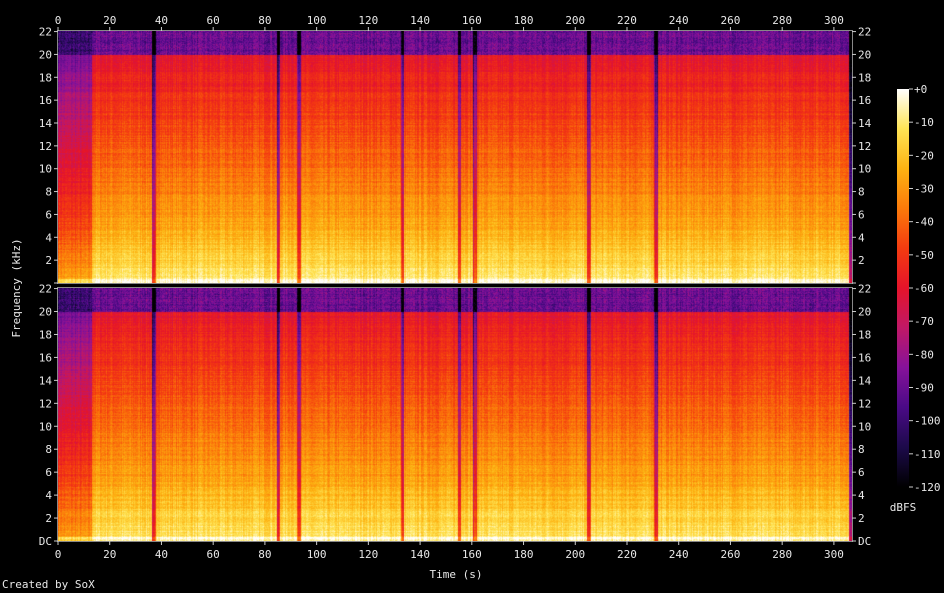  I want to click on credit-text: Created by SoX, so click(48, 584).